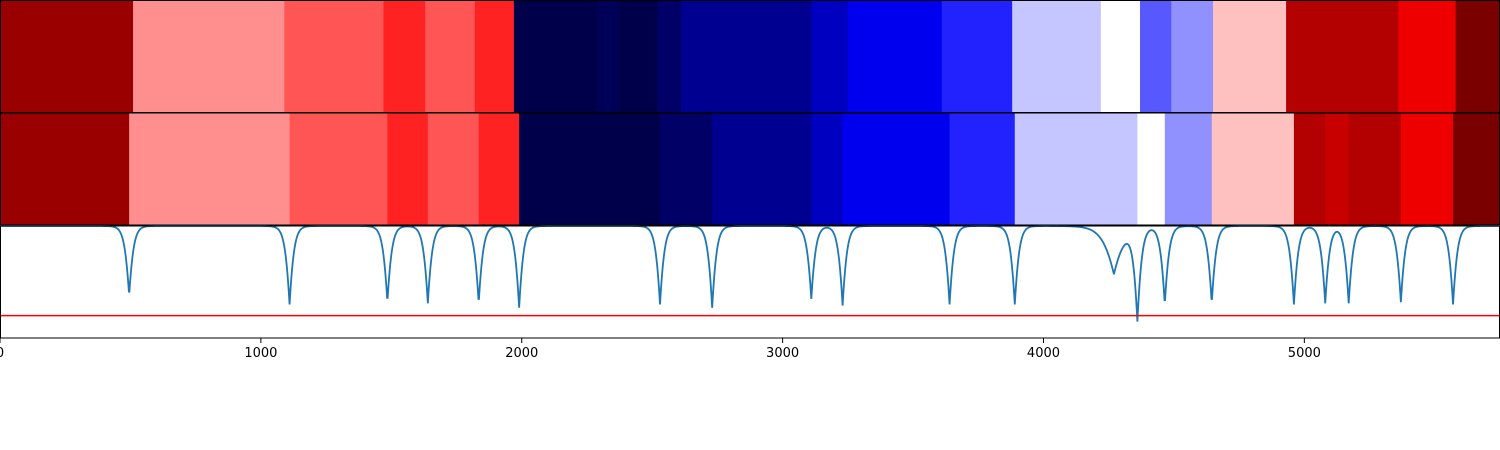  What do you see at coordinates (1304, 353) in the screenshot?
I see `x-tick-label-5000: 5000` at bounding box center [1304, 353].